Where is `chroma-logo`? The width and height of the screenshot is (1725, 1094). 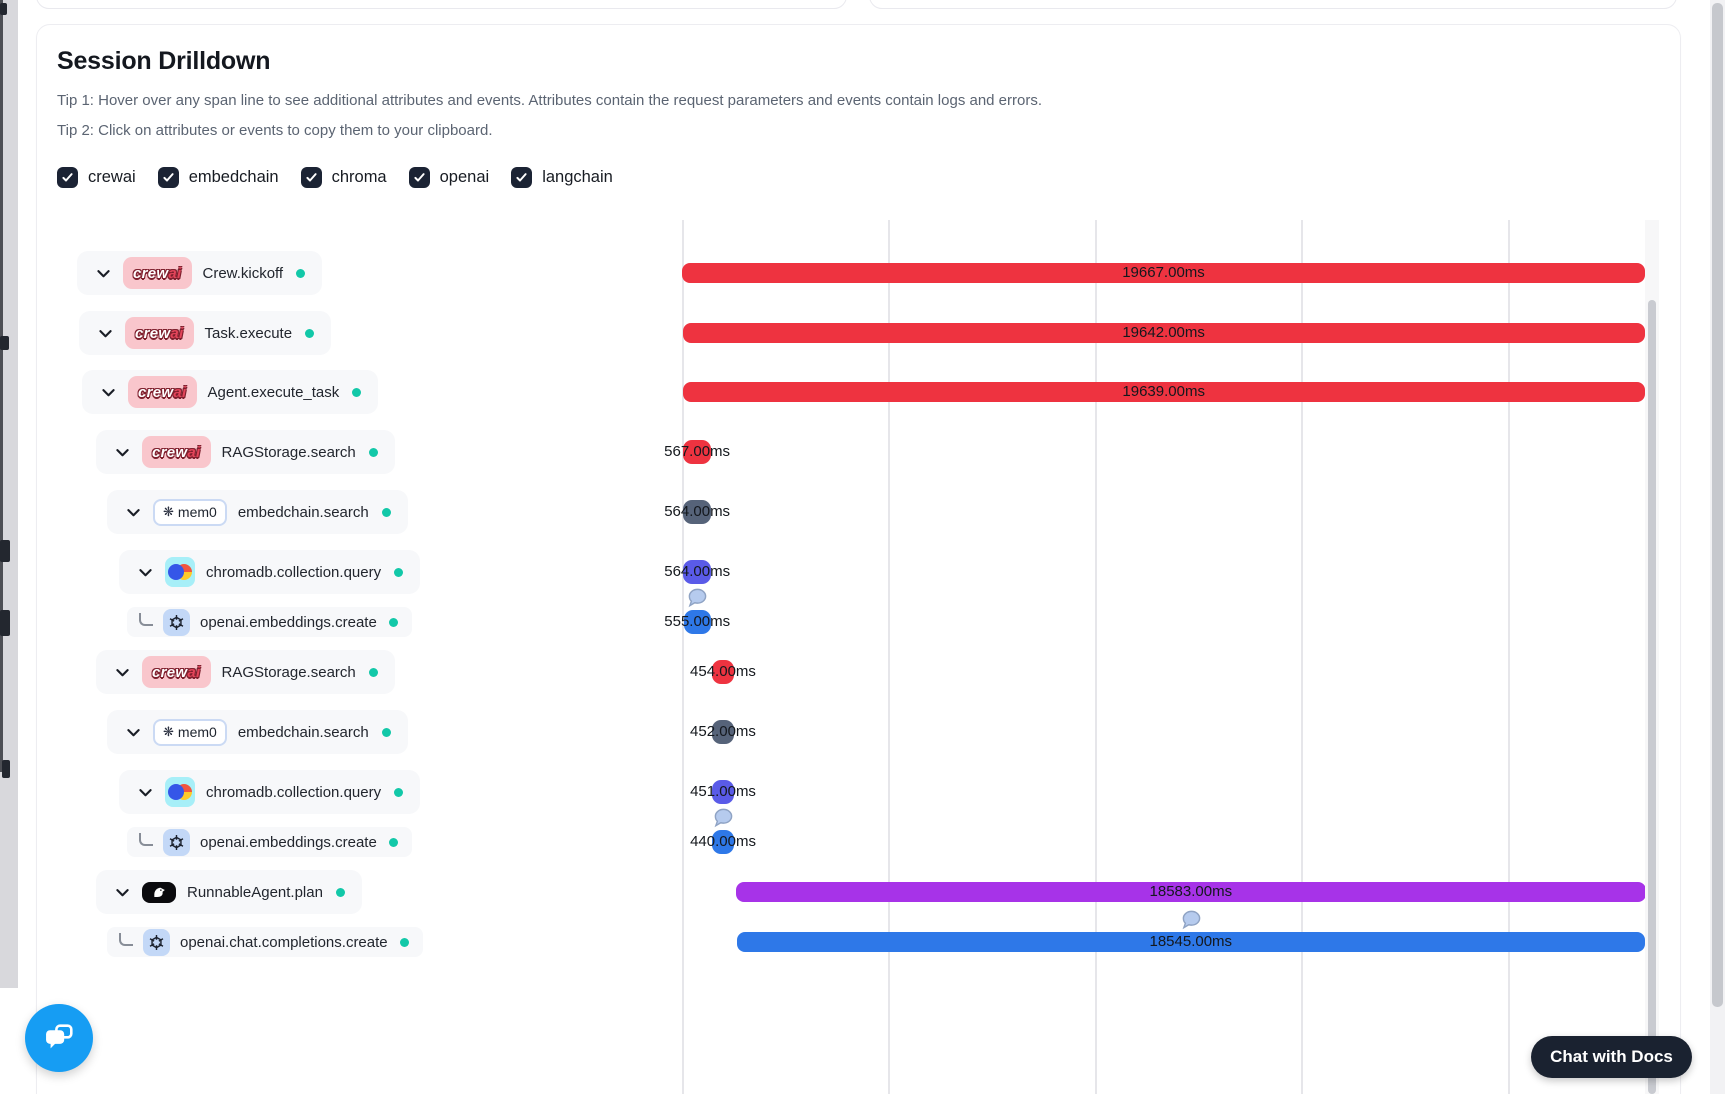
chroma-logo is located at coordinates (180, 572).